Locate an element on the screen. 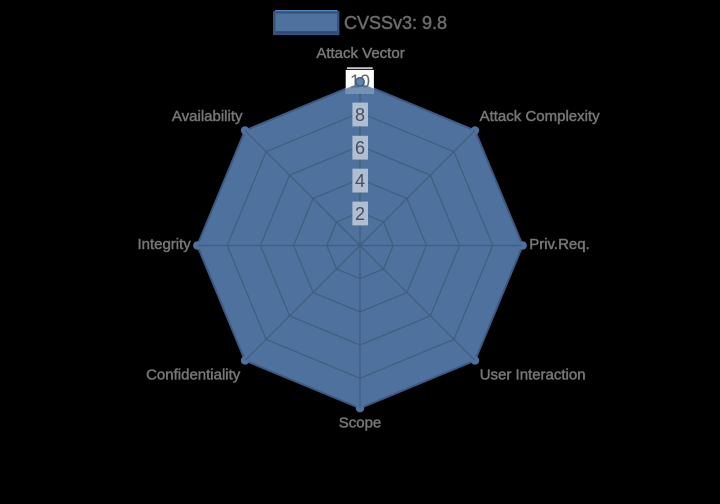 This screenshot has width=720, height=504. svg-text: 8 is located at coordinates (360, 115).